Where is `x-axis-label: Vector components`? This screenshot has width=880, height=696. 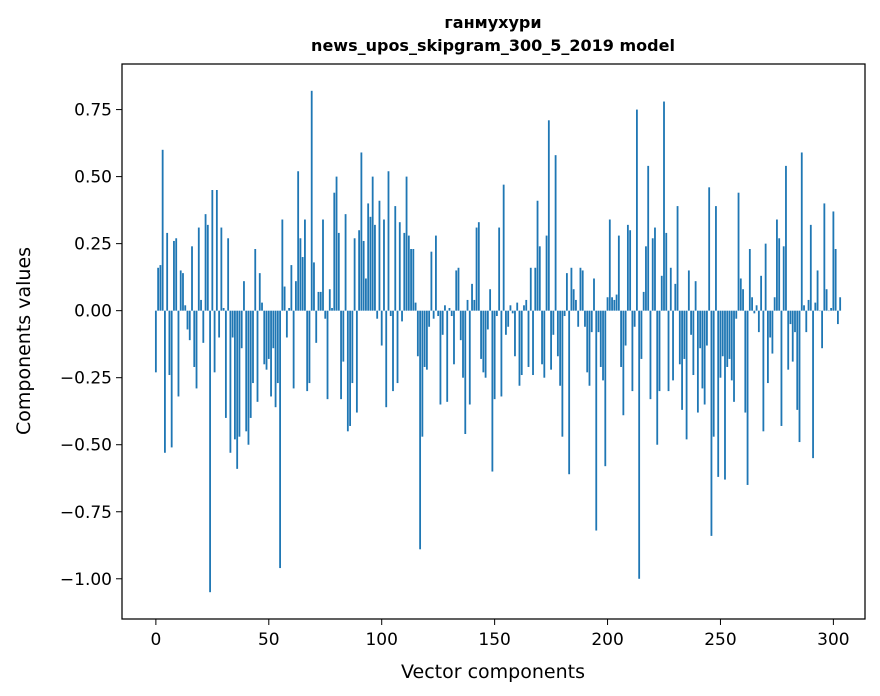 x-axis-label: Vector components is located at coordinates (493, 672).